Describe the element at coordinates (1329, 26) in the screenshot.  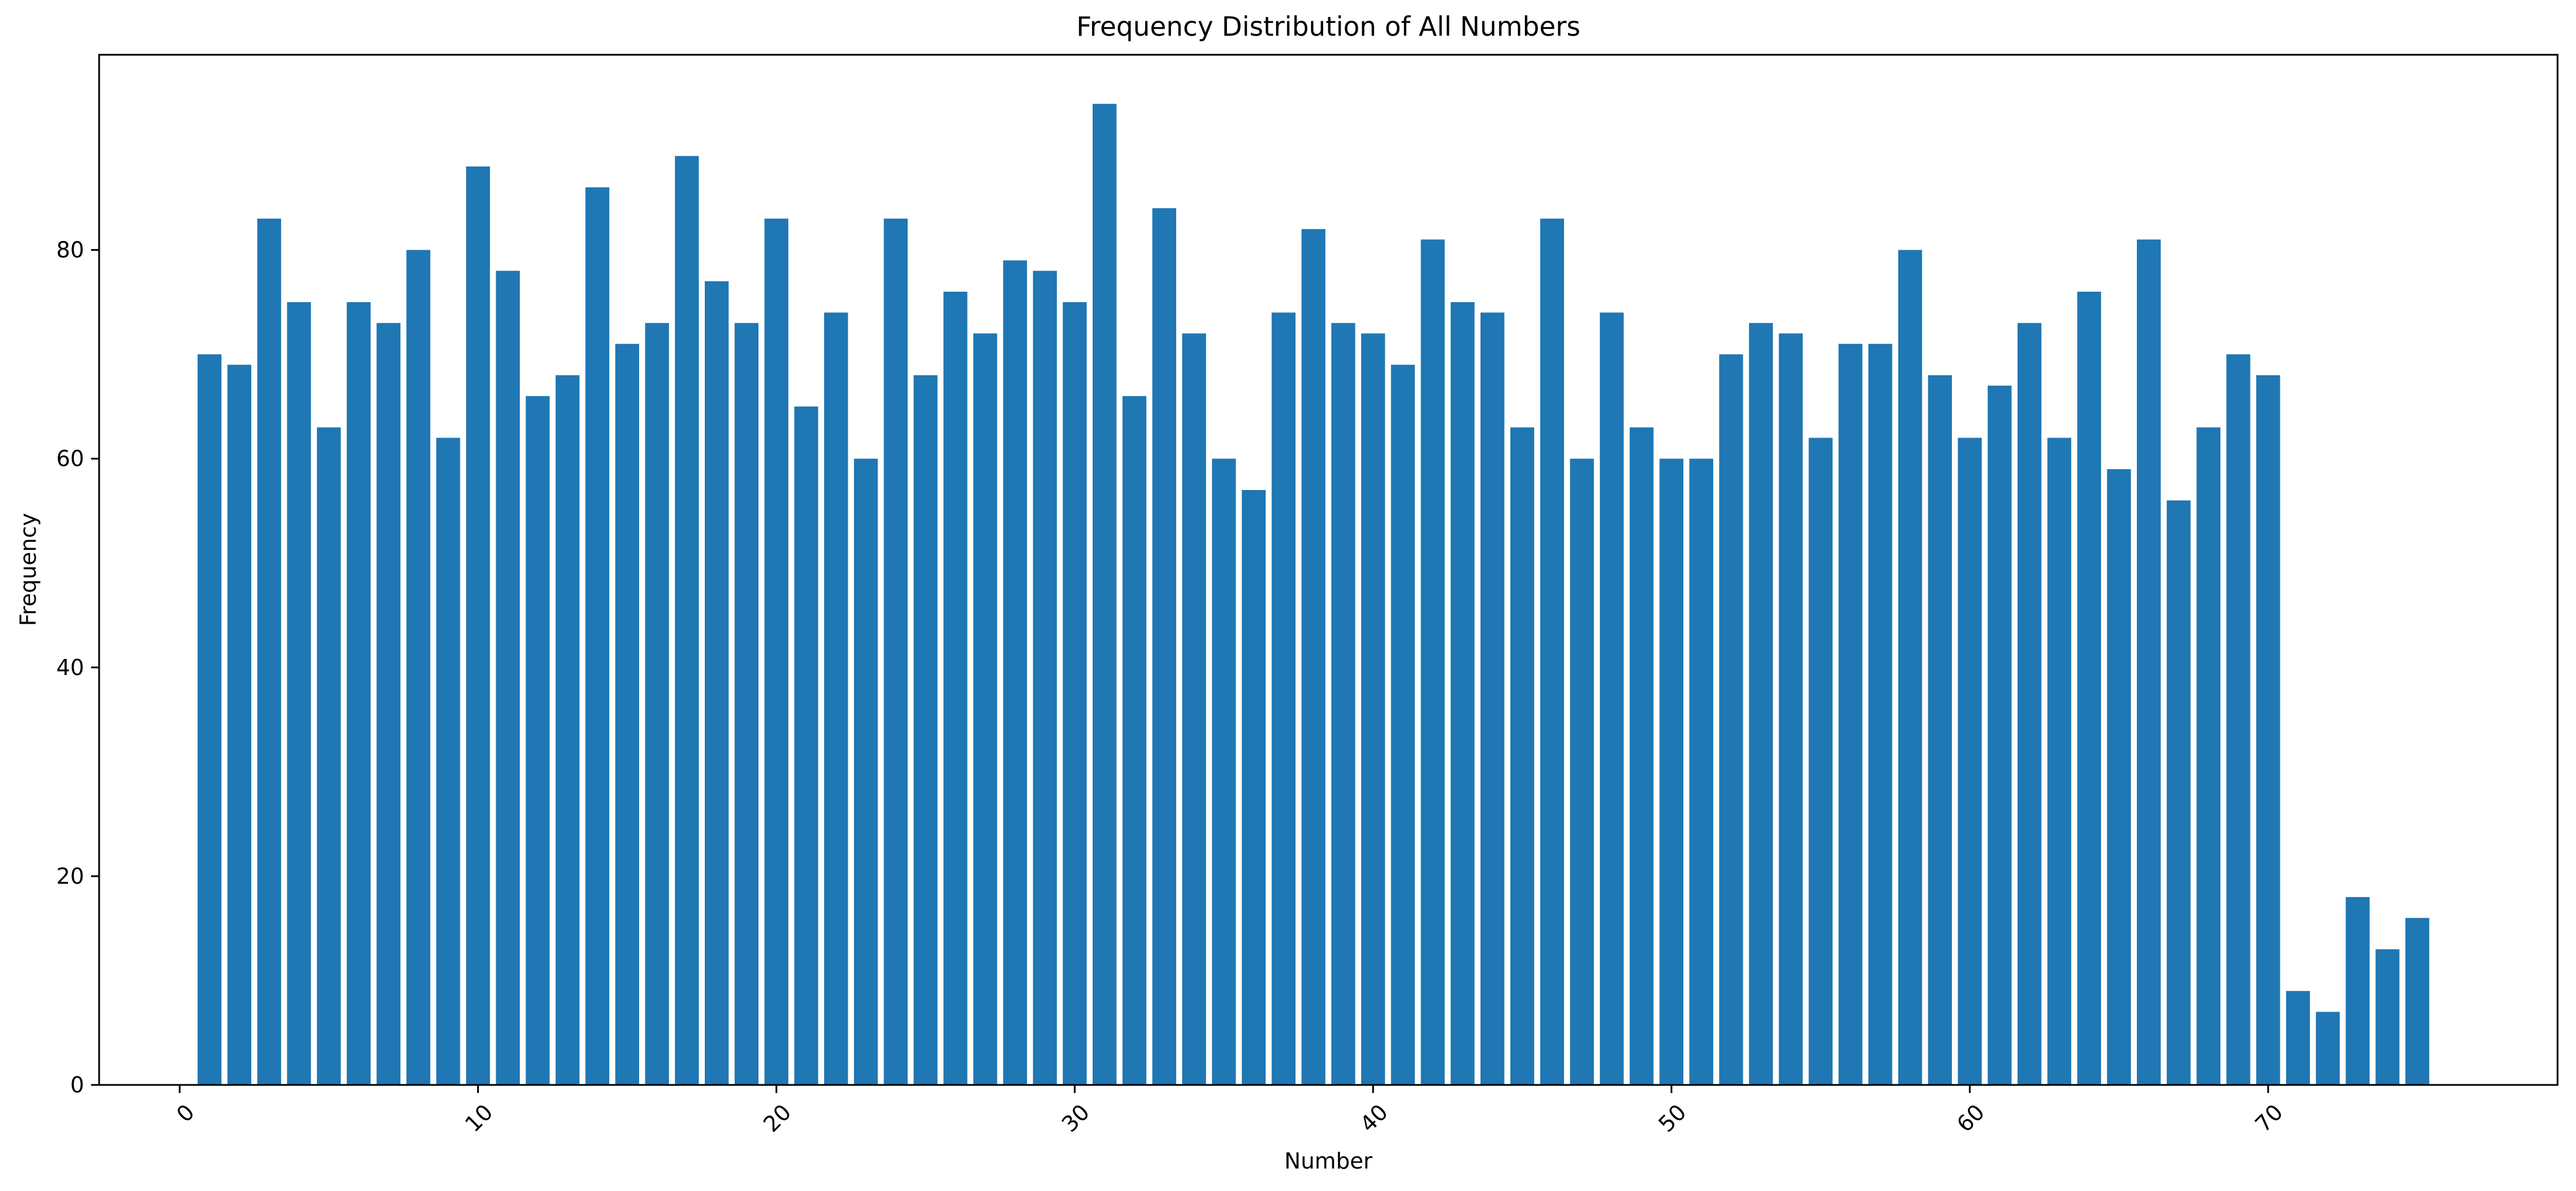
I see `chart-title: Frequency Distribution of All Numbers` at that location.